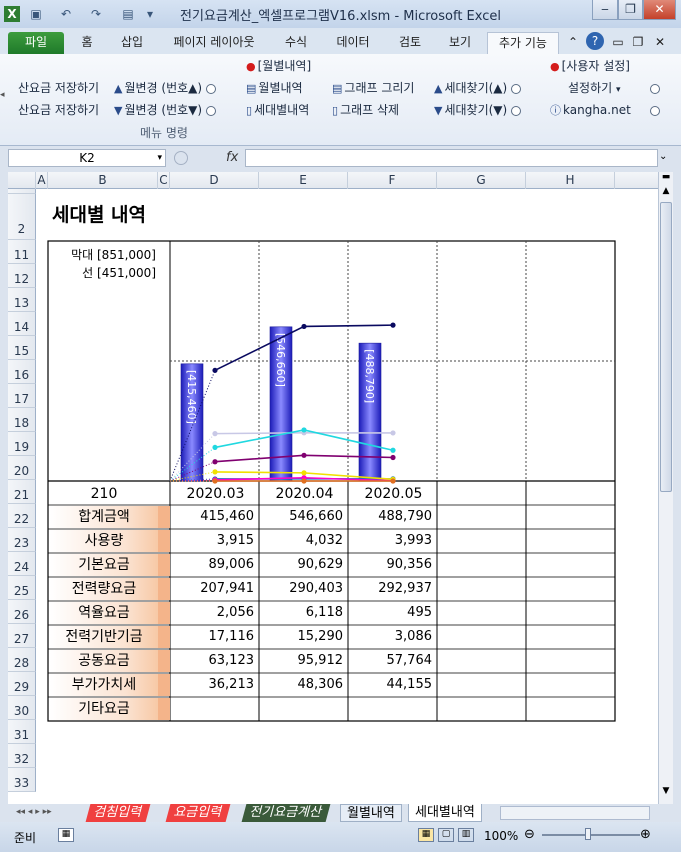  Describe the element at coordinates (365, 110) in the screenshot. I see `delete-graph-button: ▯ 그래프 삭제` at that location.